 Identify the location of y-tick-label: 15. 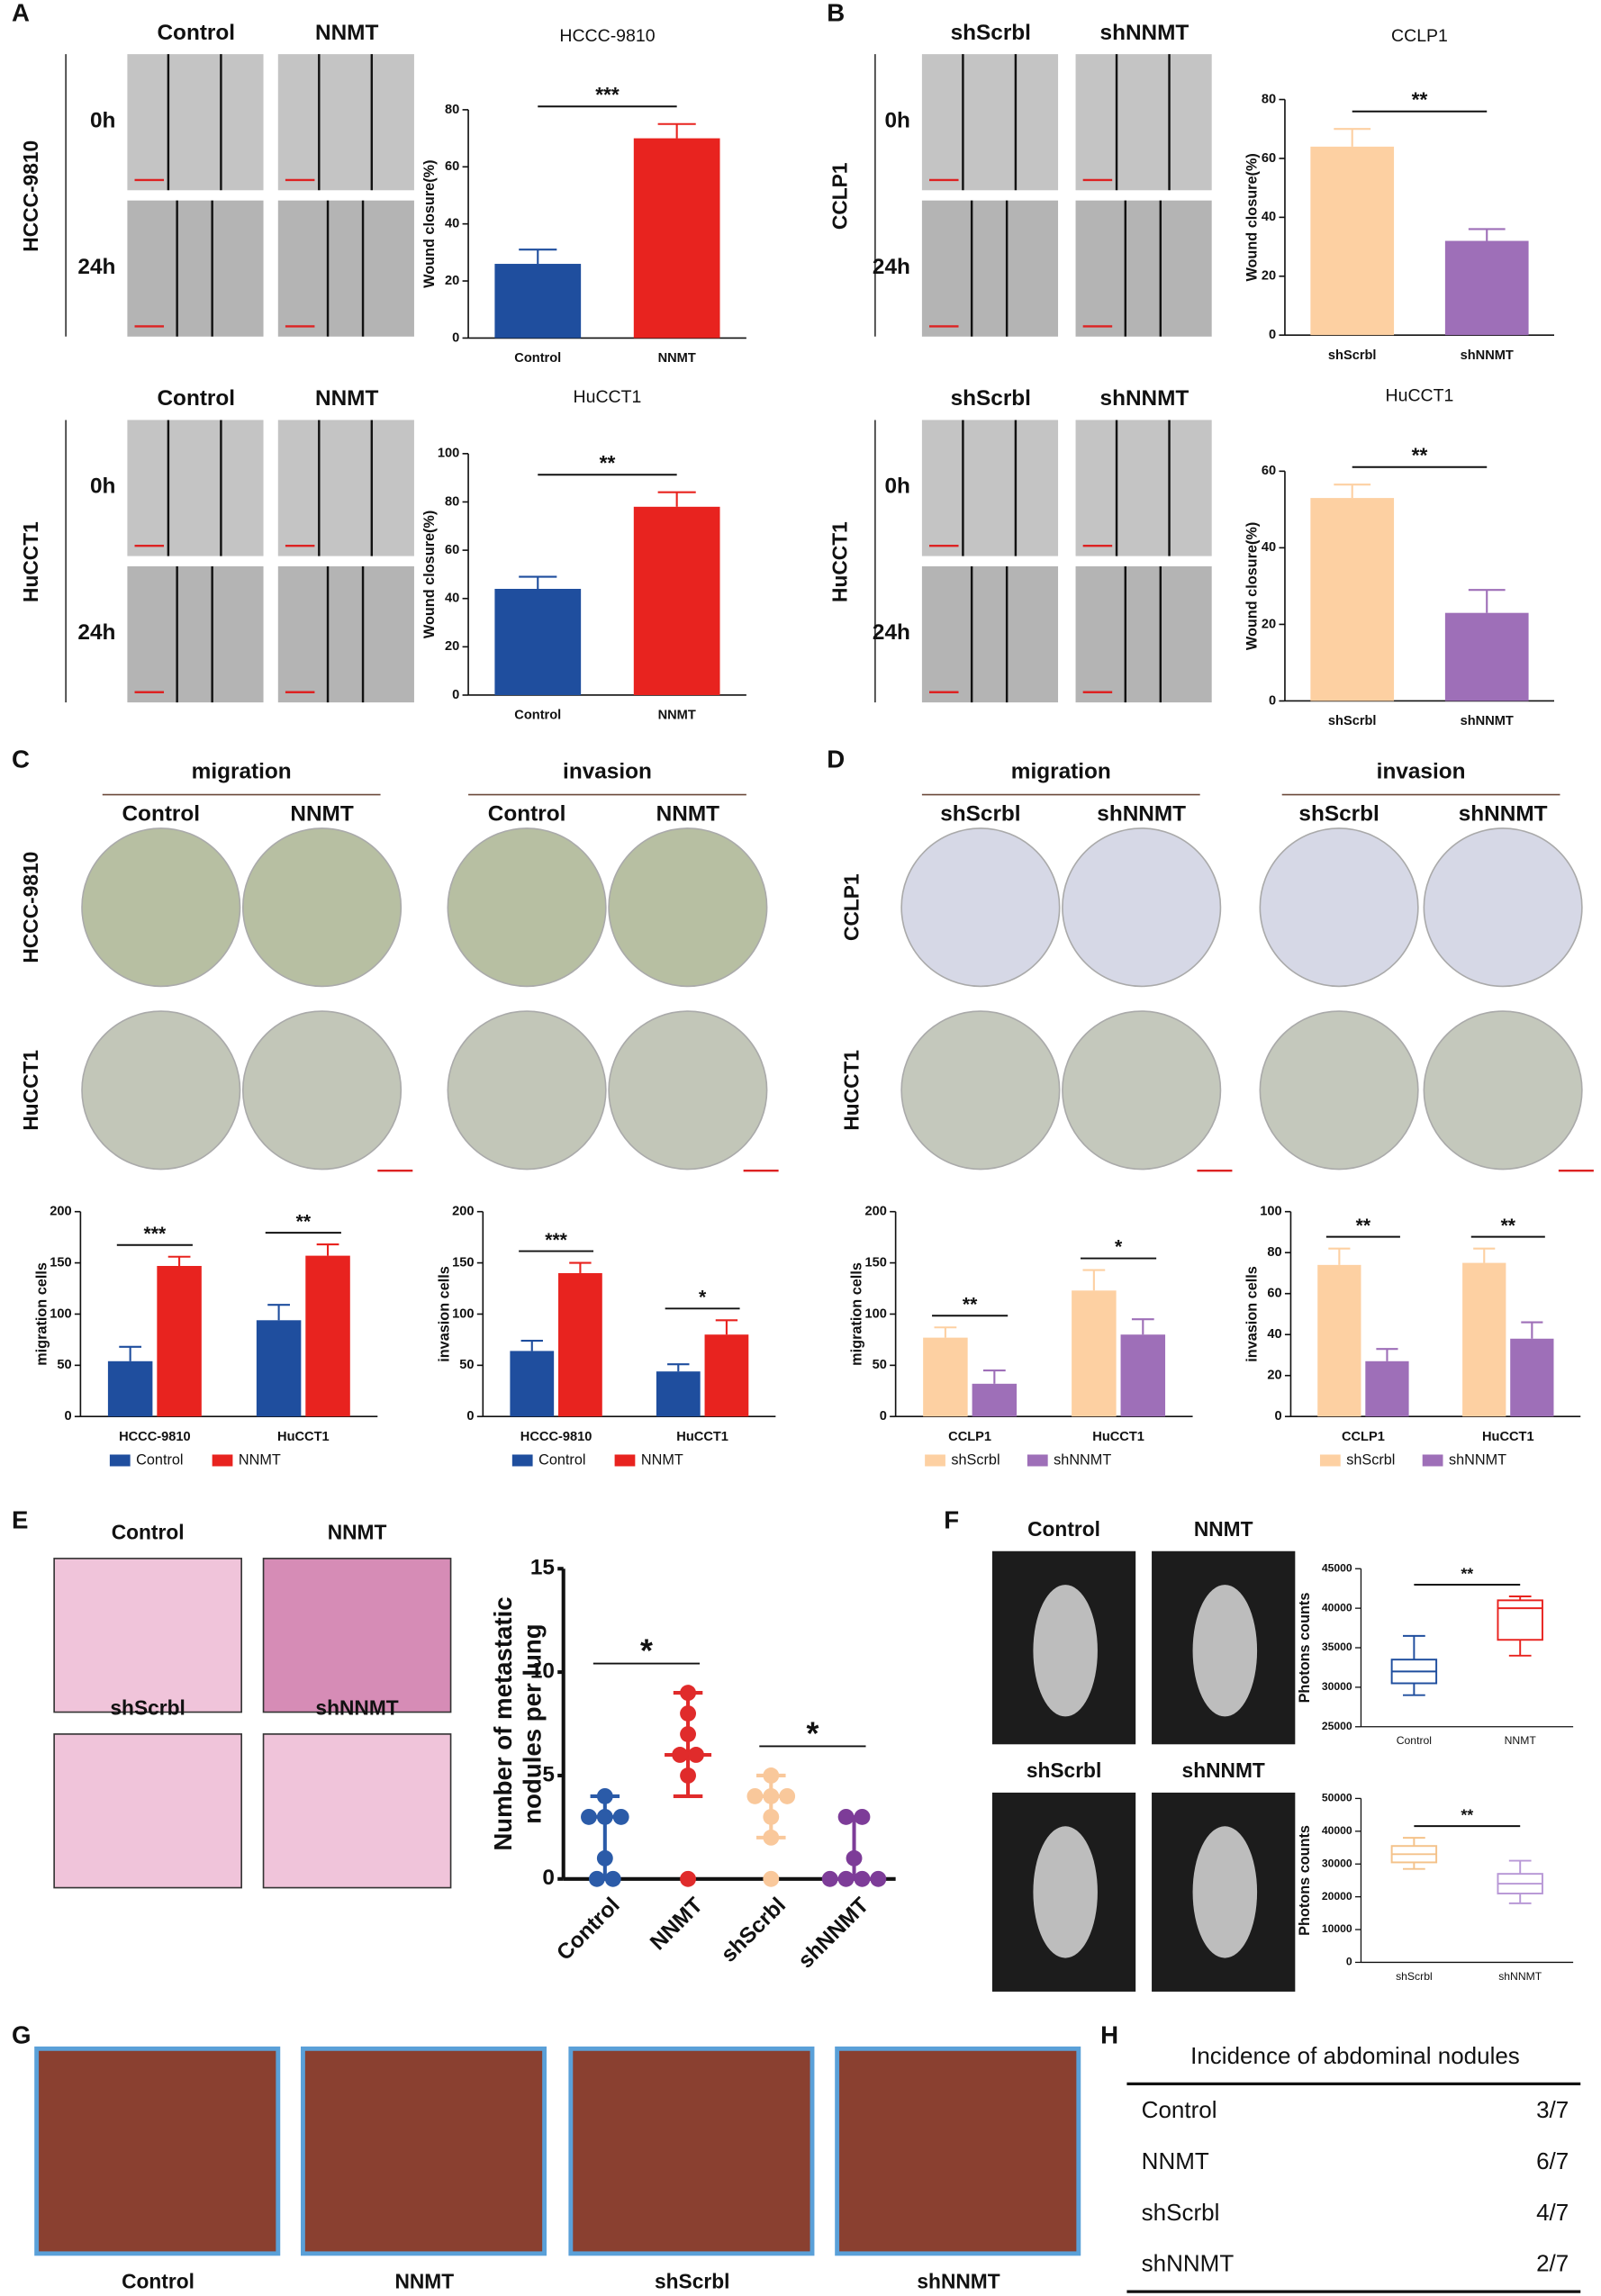
(542, 1568).